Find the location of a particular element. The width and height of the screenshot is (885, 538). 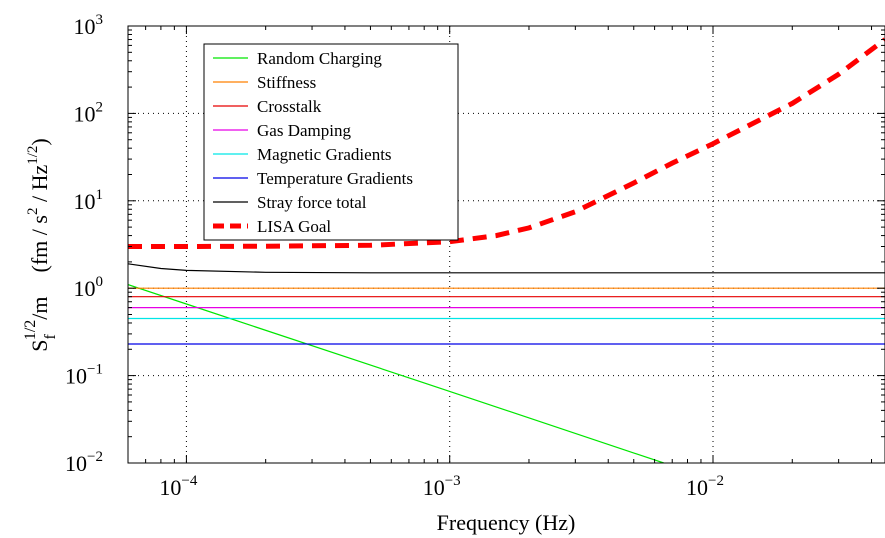

y-tick-label: 10¹ is located at coordinates (89, 200).